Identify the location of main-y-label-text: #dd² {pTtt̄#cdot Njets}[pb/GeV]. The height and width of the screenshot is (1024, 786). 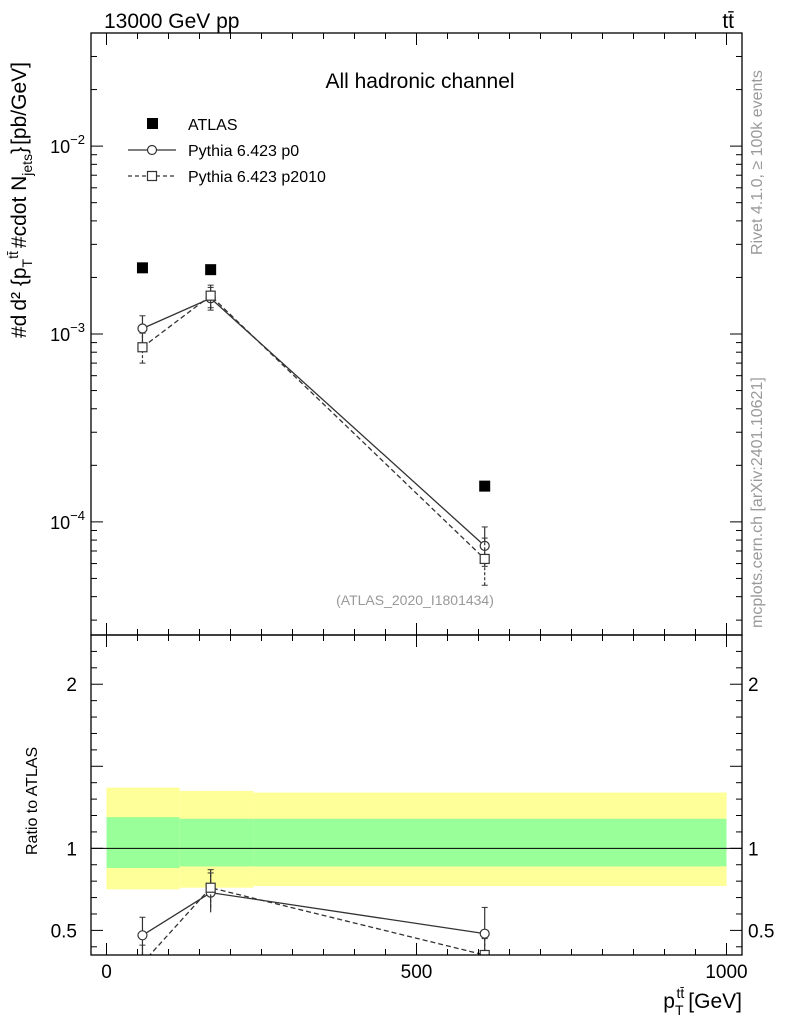
(20, 200).